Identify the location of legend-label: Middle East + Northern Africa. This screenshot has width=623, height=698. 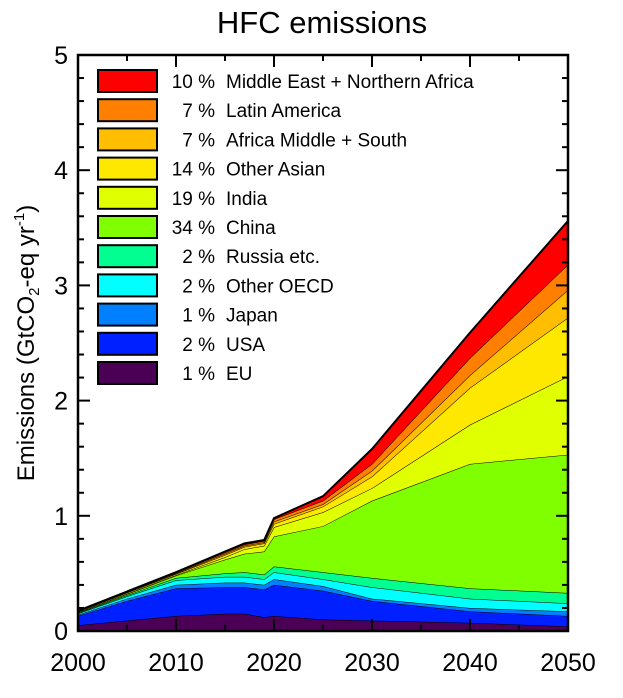
(350, 82).